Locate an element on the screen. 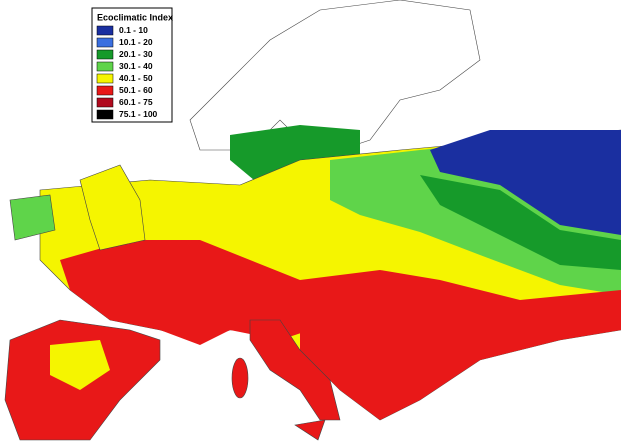 The height and width of the screenshot is (445, 621). legend-title: Ecoclimatic Index is located at coordinates (135, 17).